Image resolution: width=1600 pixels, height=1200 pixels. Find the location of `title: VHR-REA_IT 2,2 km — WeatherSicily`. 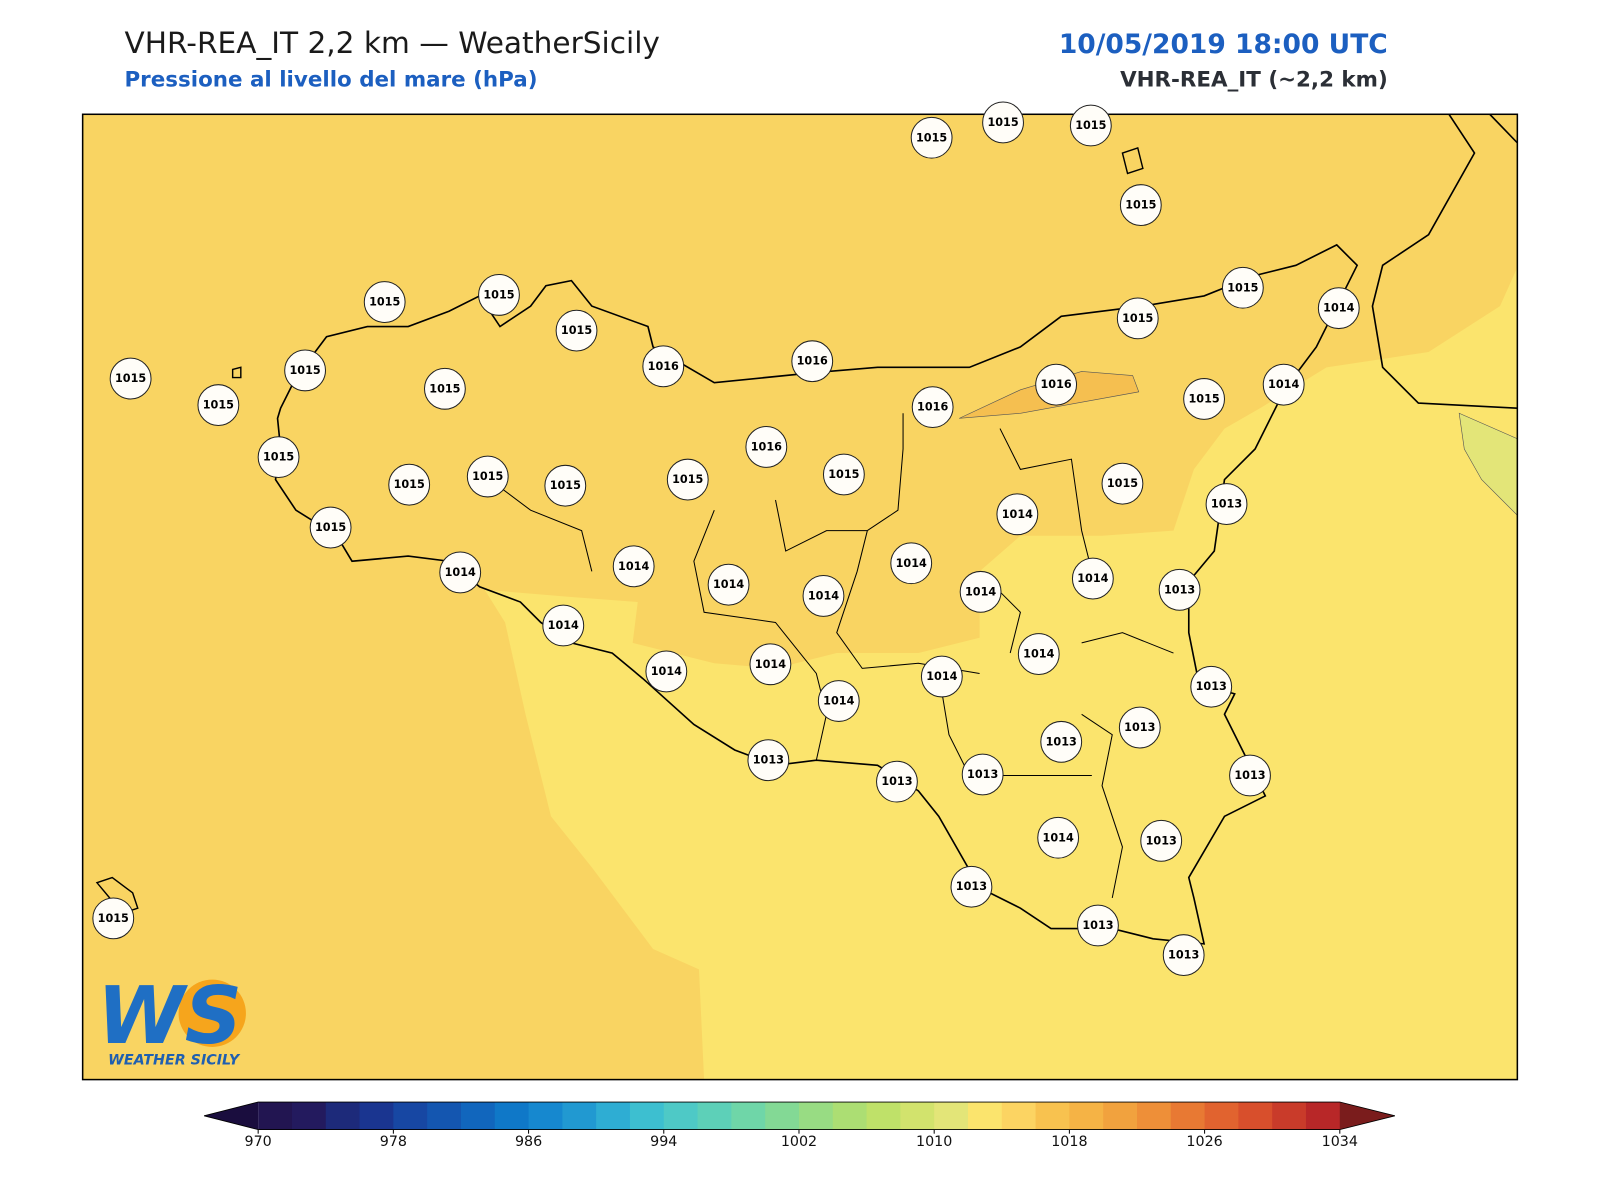

title: VHR-REA_IT 2,2 km — WeatherSicily is located at coordinates (391, 43).